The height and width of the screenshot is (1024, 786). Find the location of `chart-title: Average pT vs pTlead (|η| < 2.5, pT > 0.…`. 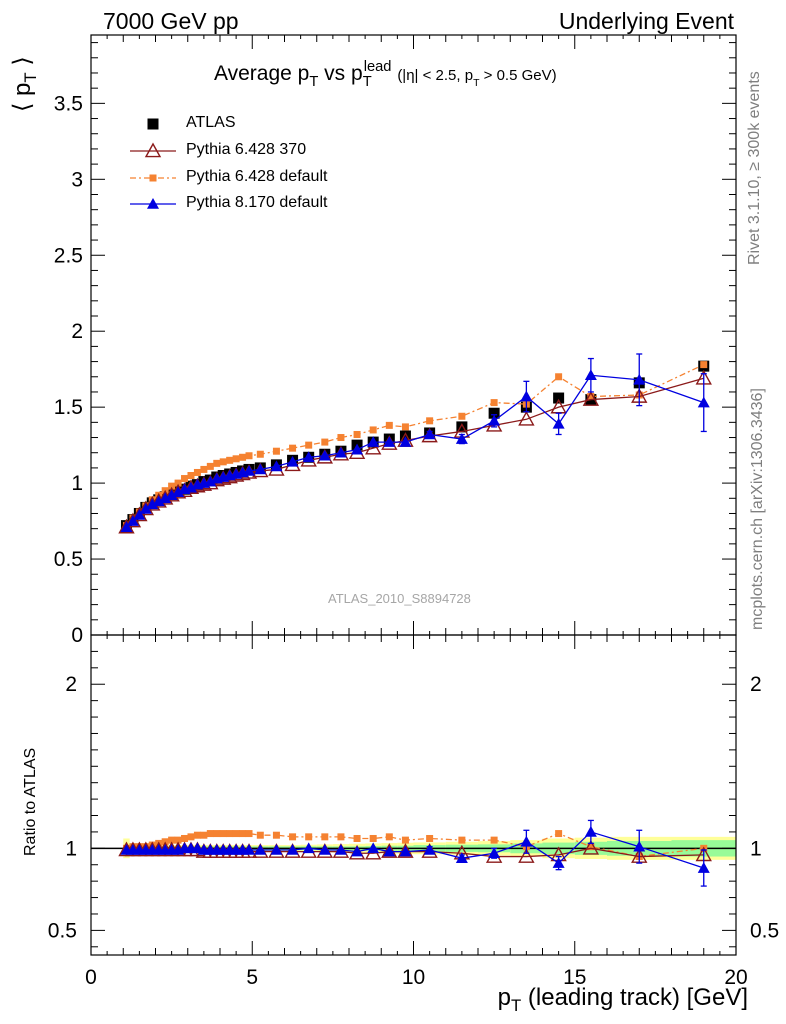

chart-title: Average pT vs pTlead (|η| < 2.5, pT > 0.… is located at coordinates (385, 74).